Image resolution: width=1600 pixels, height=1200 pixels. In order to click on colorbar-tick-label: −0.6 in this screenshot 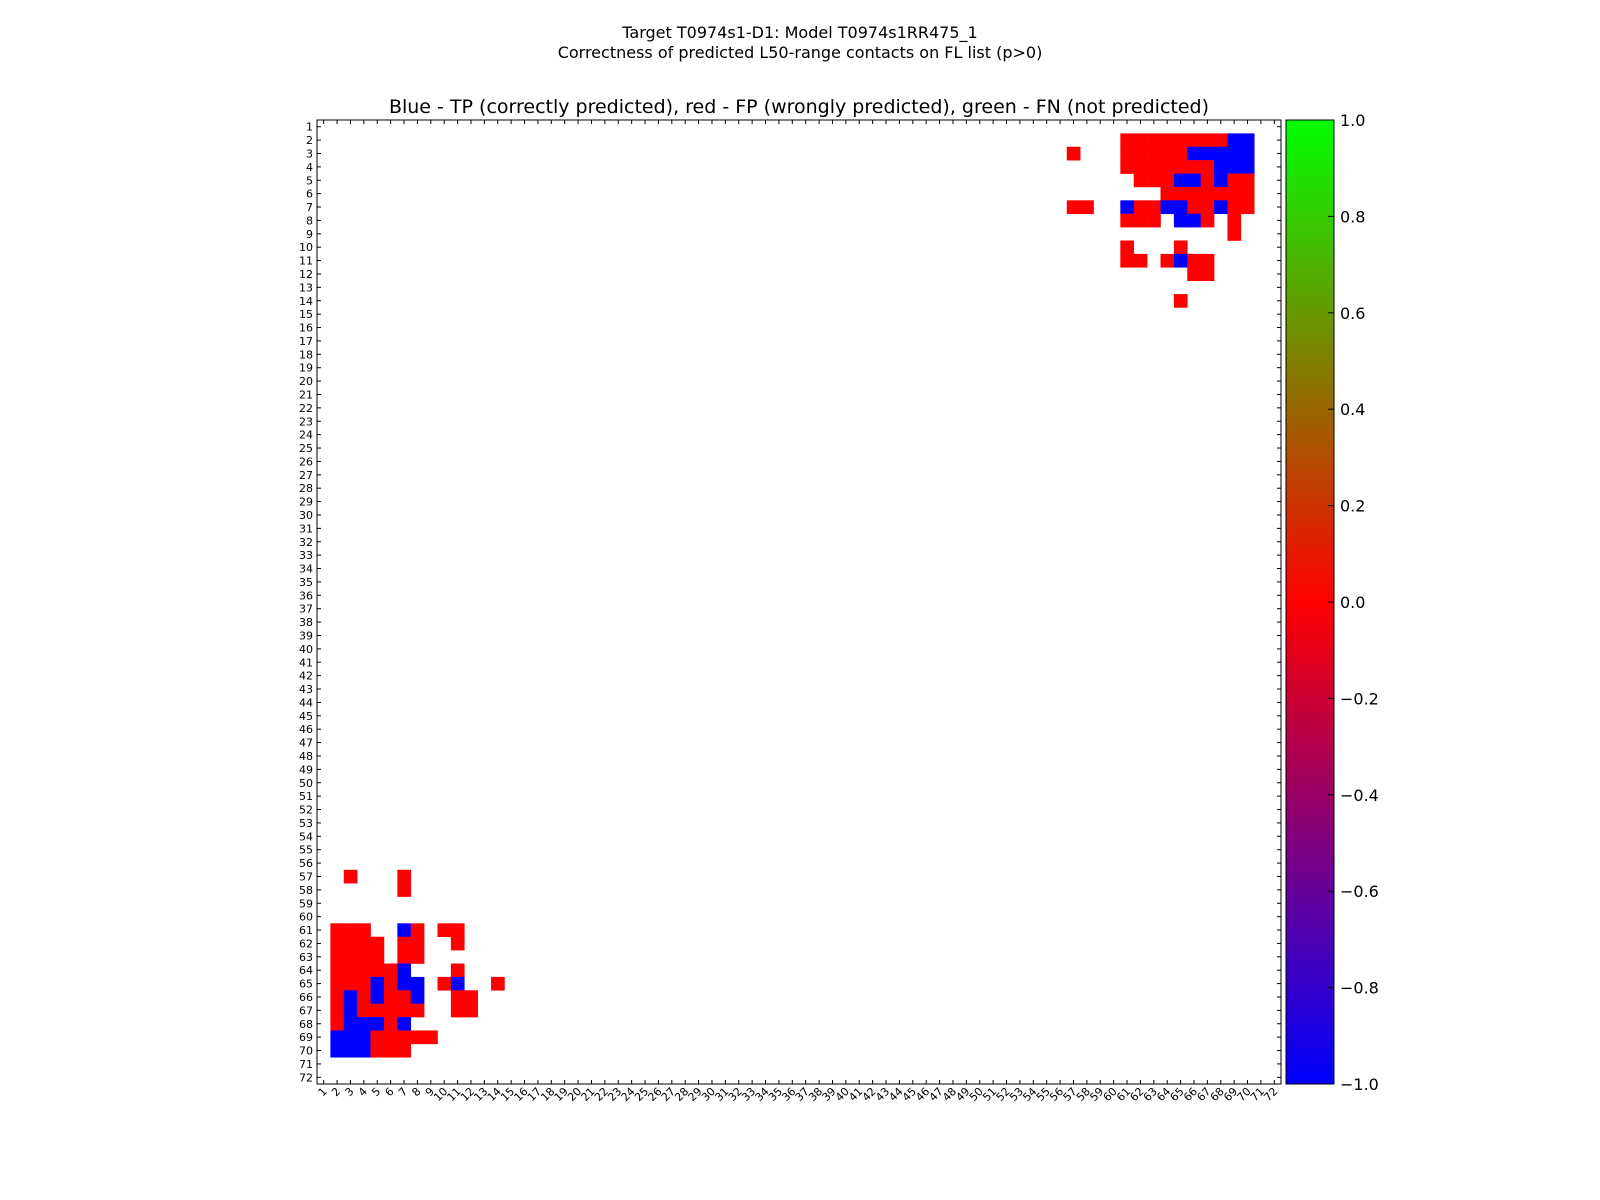, I will do `click(1359, 891)`.